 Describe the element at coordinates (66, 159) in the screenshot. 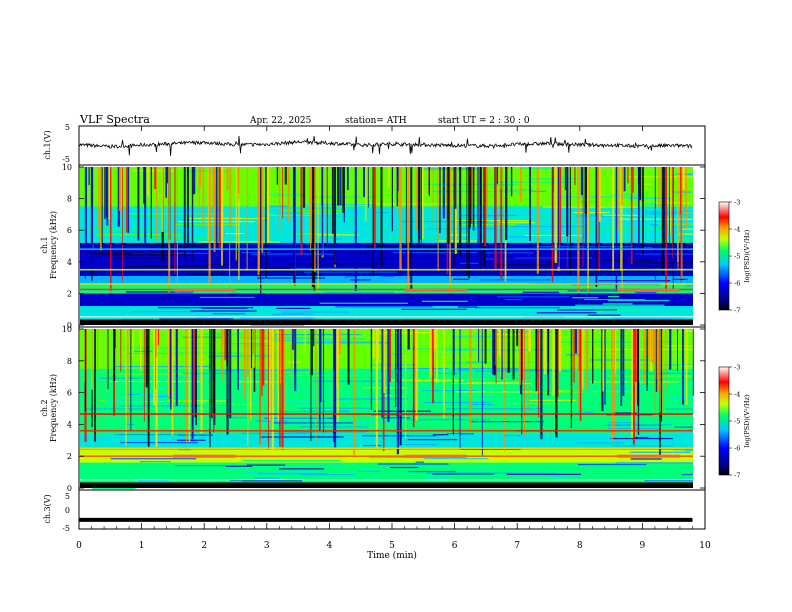

I see `ch1-ytick-bottom: -5` at that location.